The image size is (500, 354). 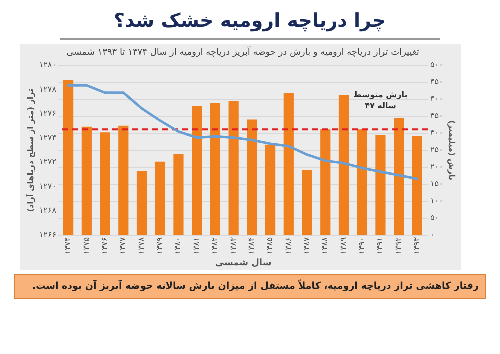 What do you see at coordinates (47, 113) in the screenshot?
I see `y-tick-label: ۱۲۷۶` at bounding box center [47, 113].